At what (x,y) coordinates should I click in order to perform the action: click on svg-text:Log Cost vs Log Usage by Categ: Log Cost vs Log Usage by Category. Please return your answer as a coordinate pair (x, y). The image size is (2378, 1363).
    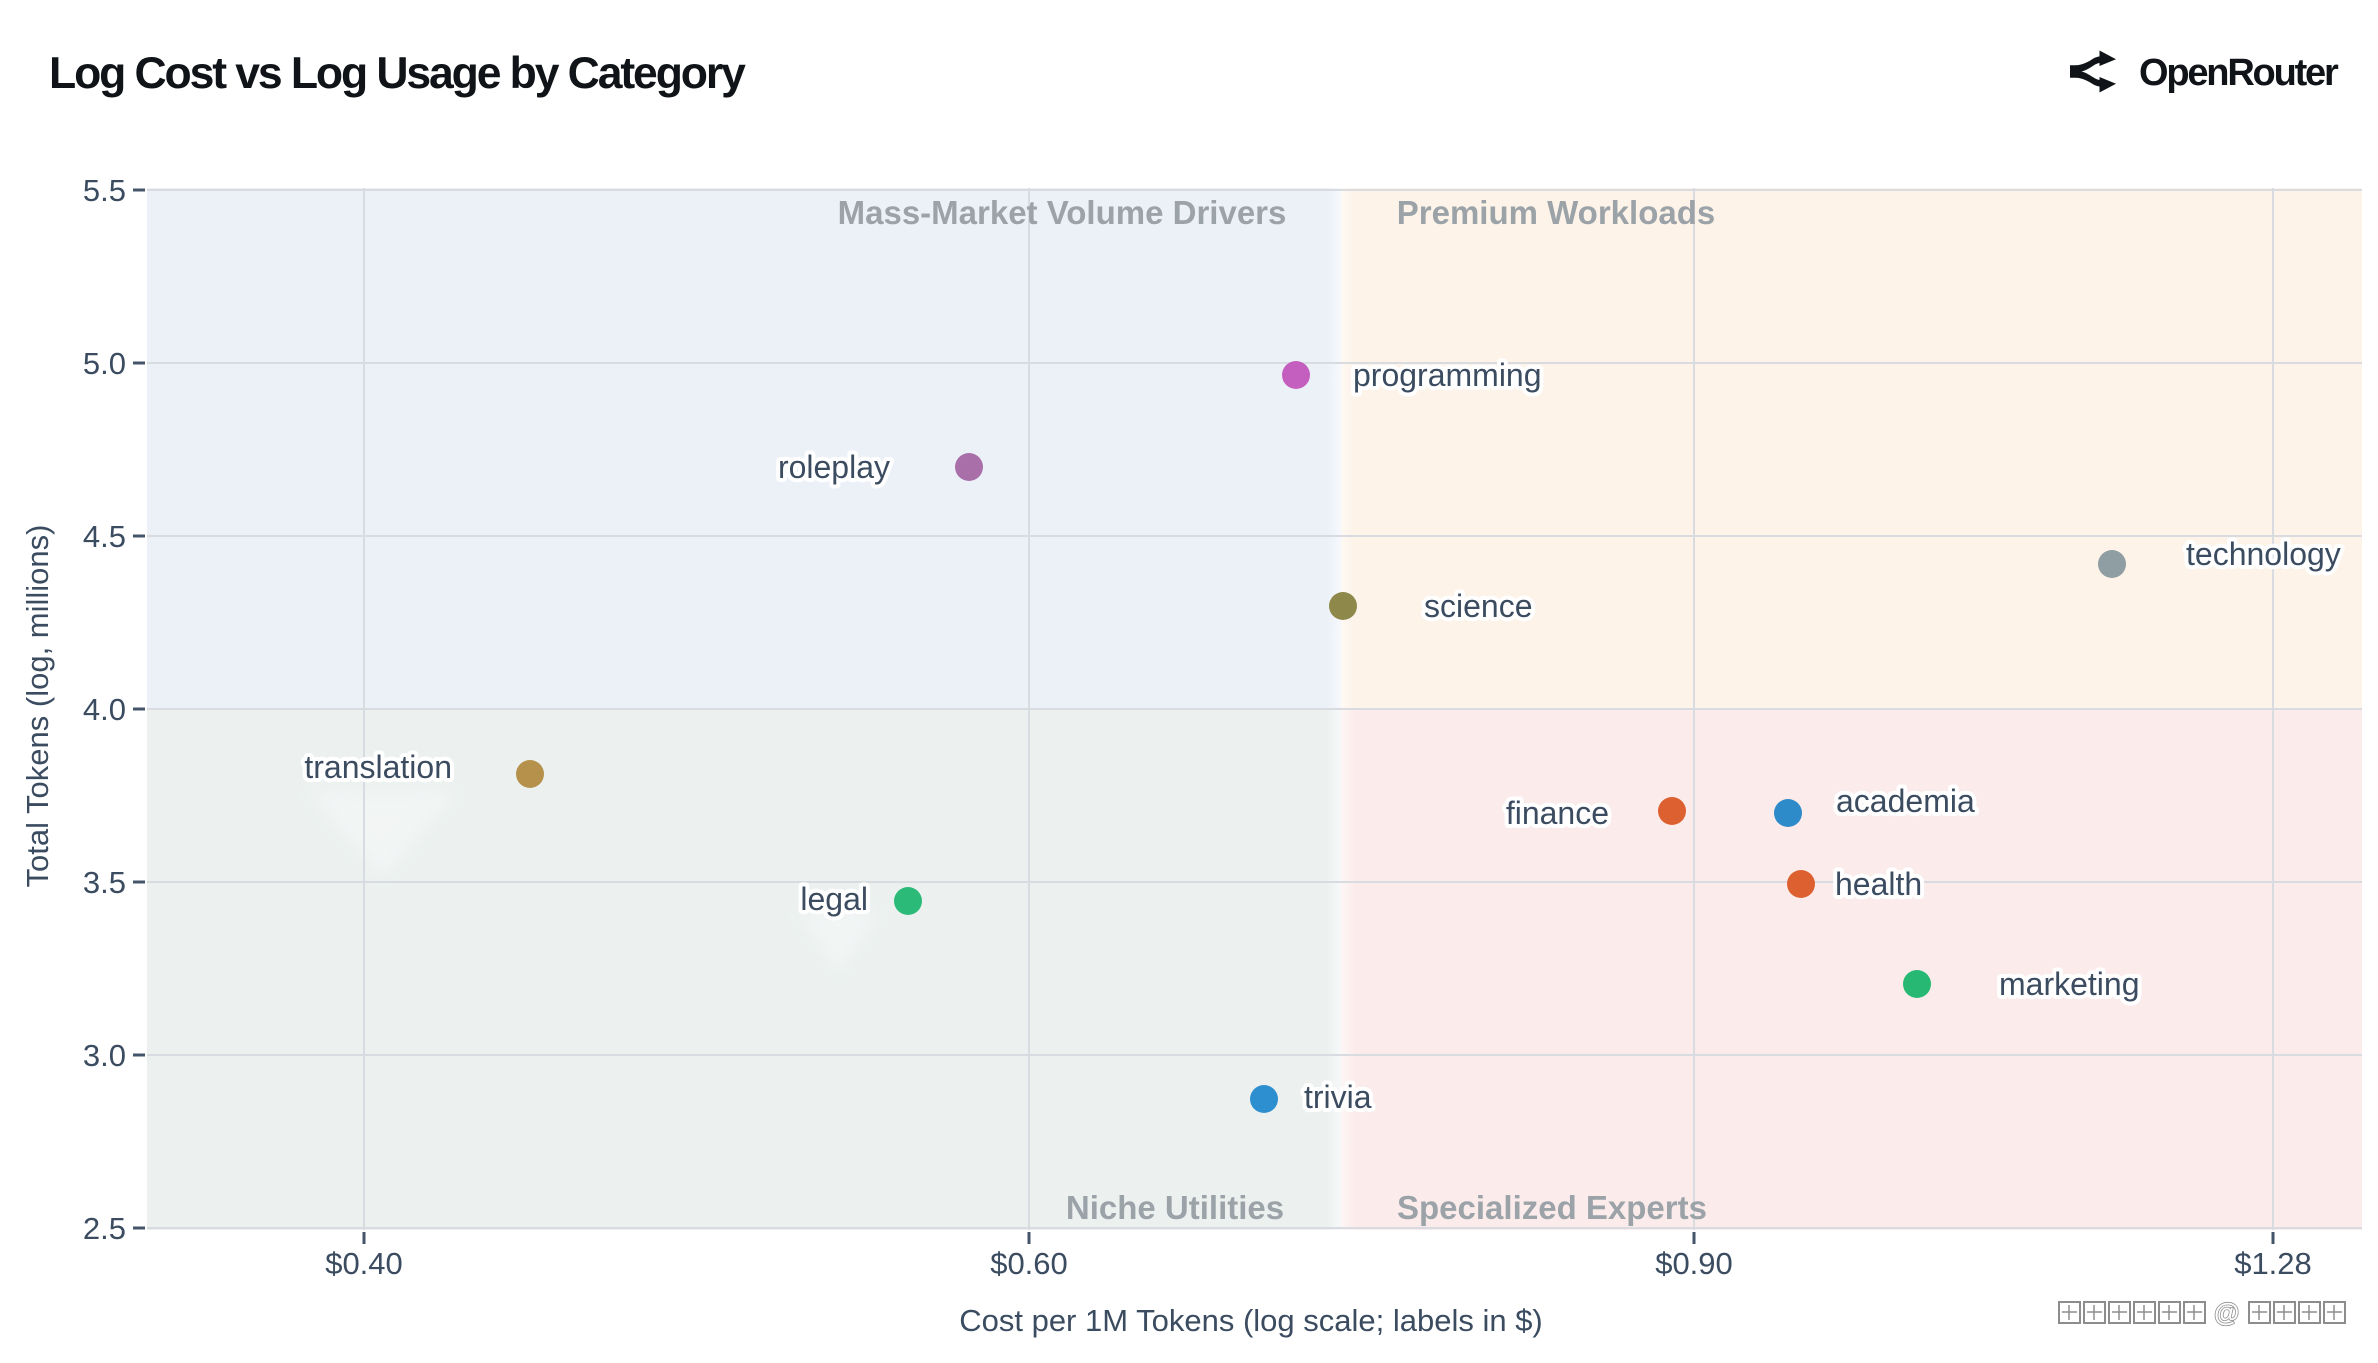
    Looking at the image, I should click on (397, 73).